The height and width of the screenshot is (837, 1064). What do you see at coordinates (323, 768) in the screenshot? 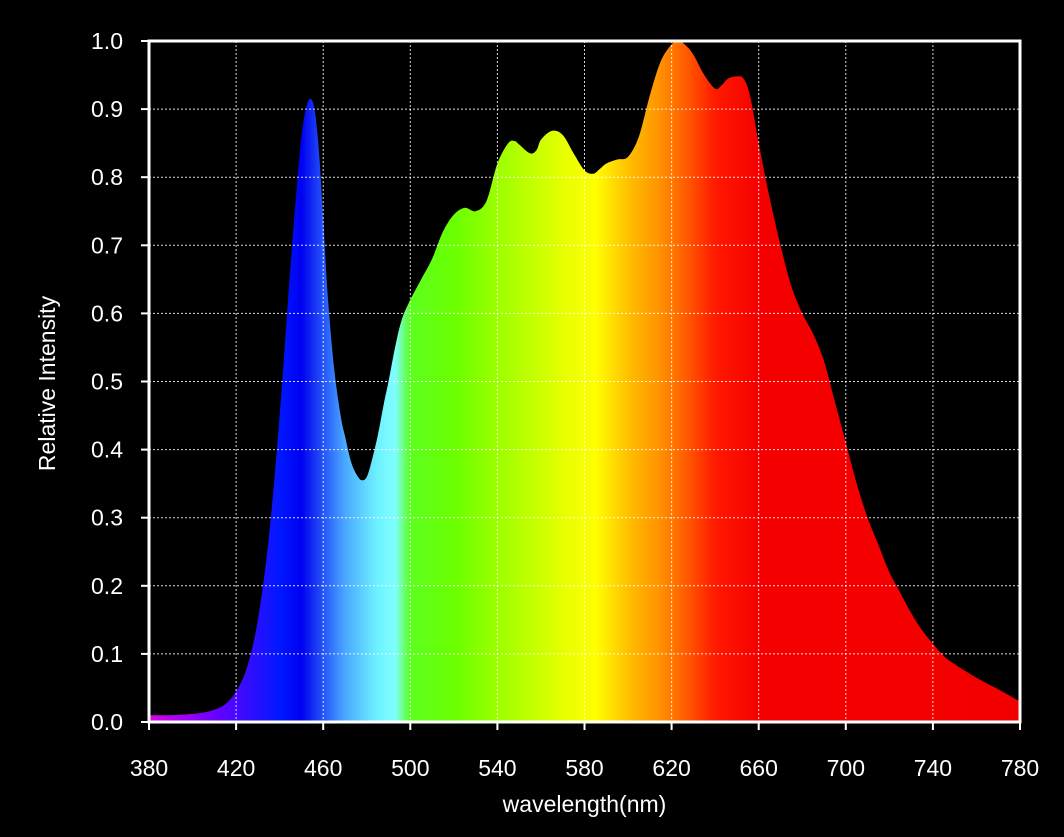
I see `x-tick-label: 460` at bounding box center [323, 768].